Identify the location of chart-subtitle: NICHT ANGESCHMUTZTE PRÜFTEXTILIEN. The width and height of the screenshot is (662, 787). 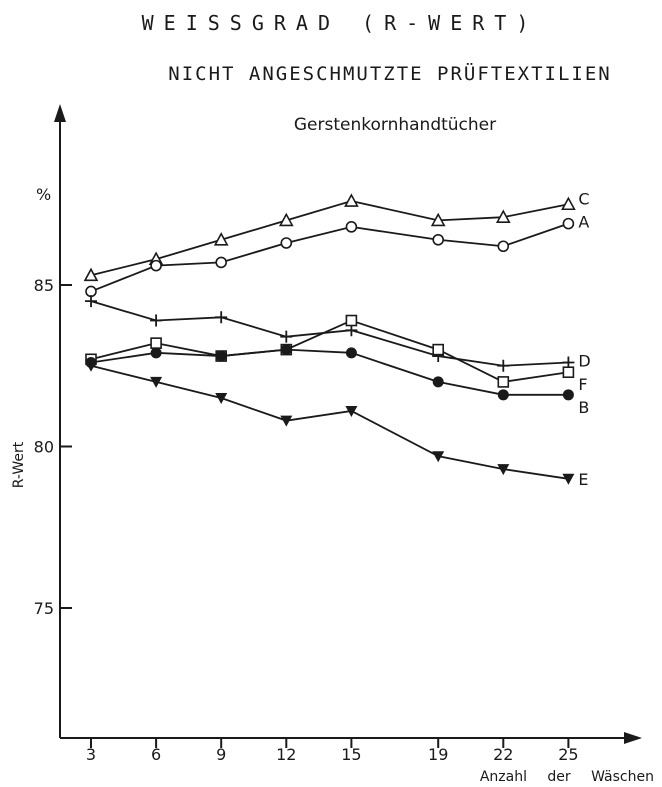
(390, 73).